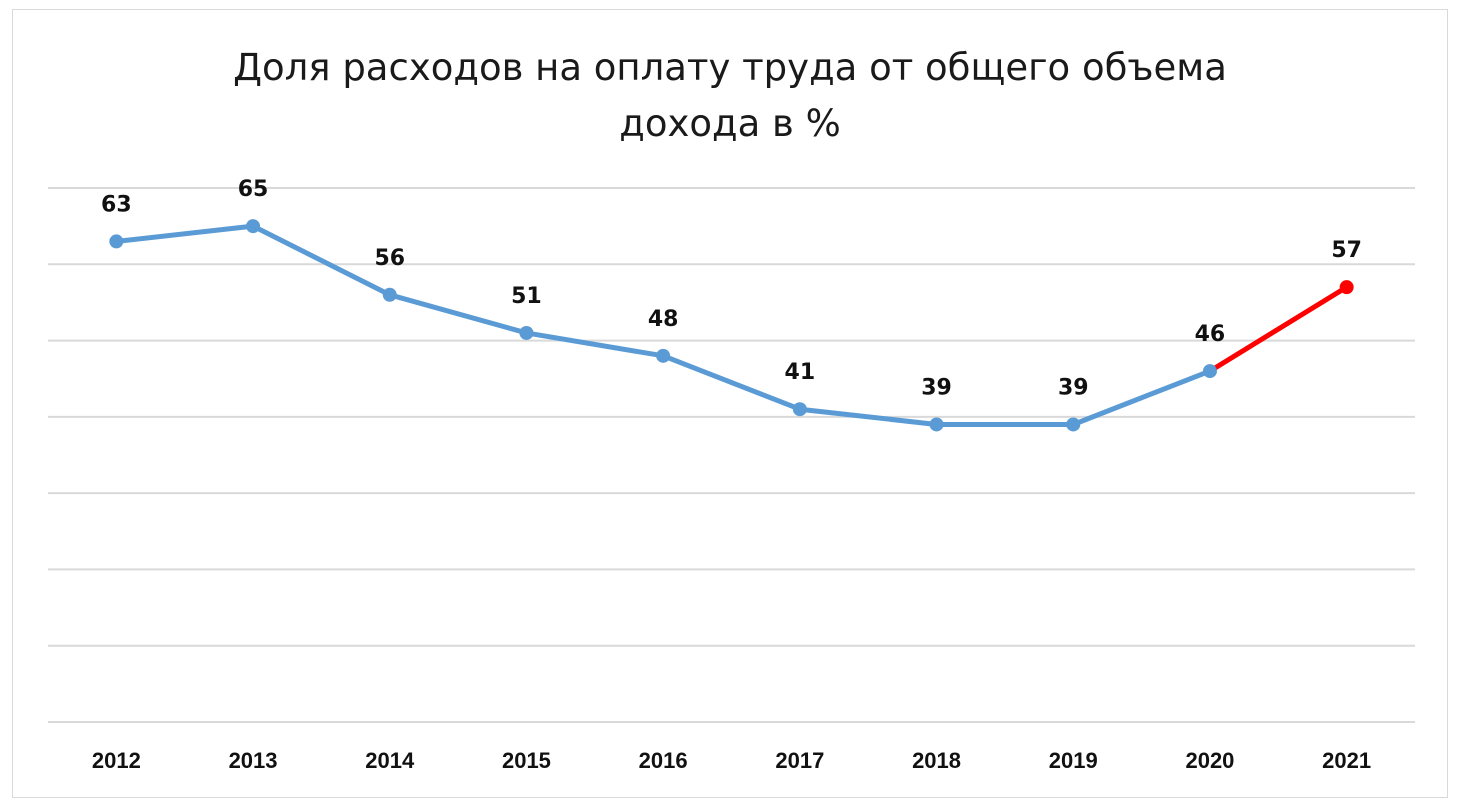  Describe the element at coordinates (184, 233) in the screenshot. I see `series-segment-2012-2013` at that location.